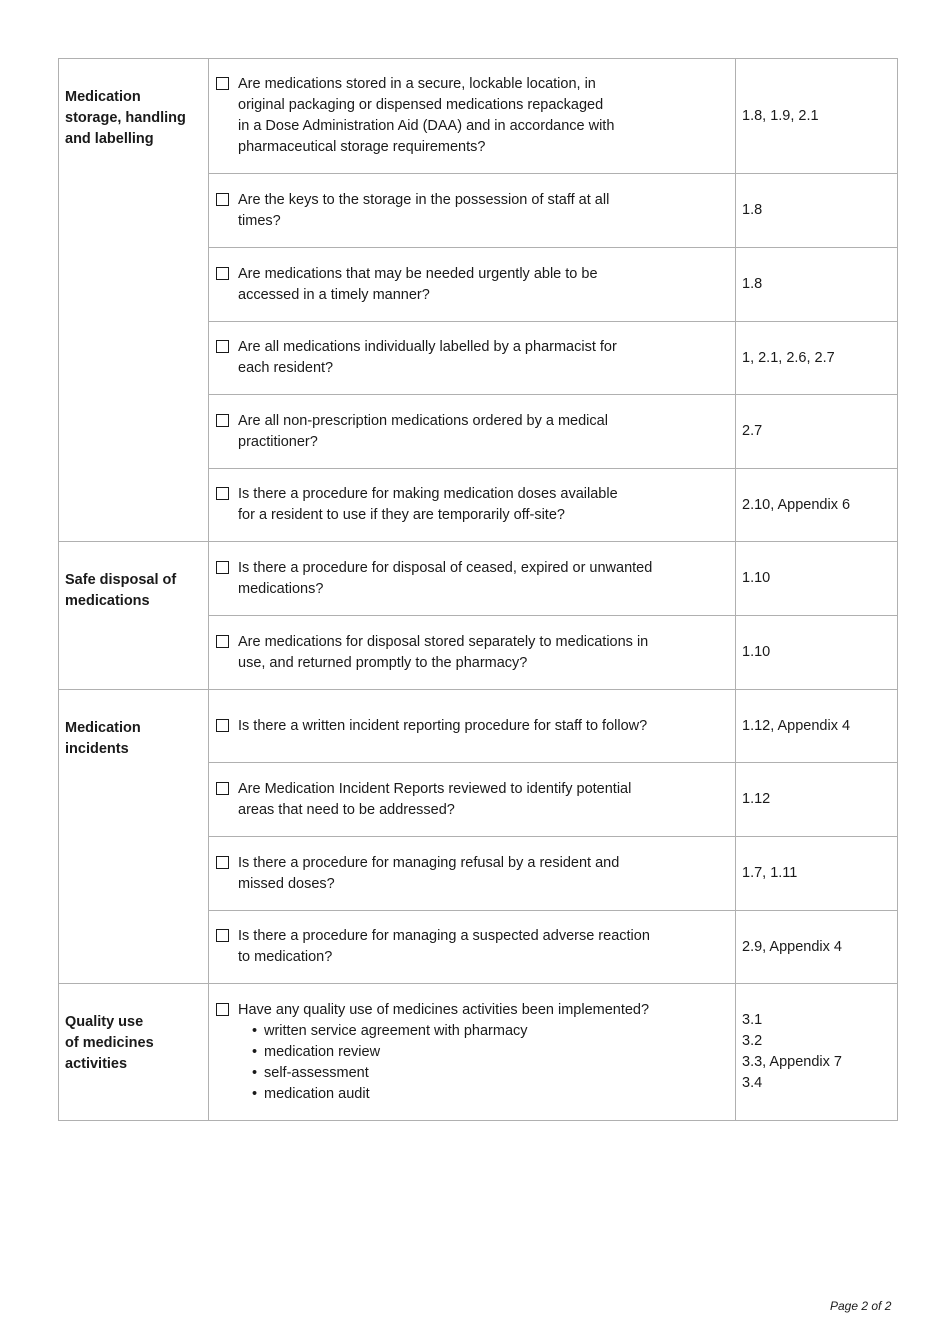  Describe the element at coordinates (133, 836) in the screenshot. I see `section-cell: Medication incidents` at that location.